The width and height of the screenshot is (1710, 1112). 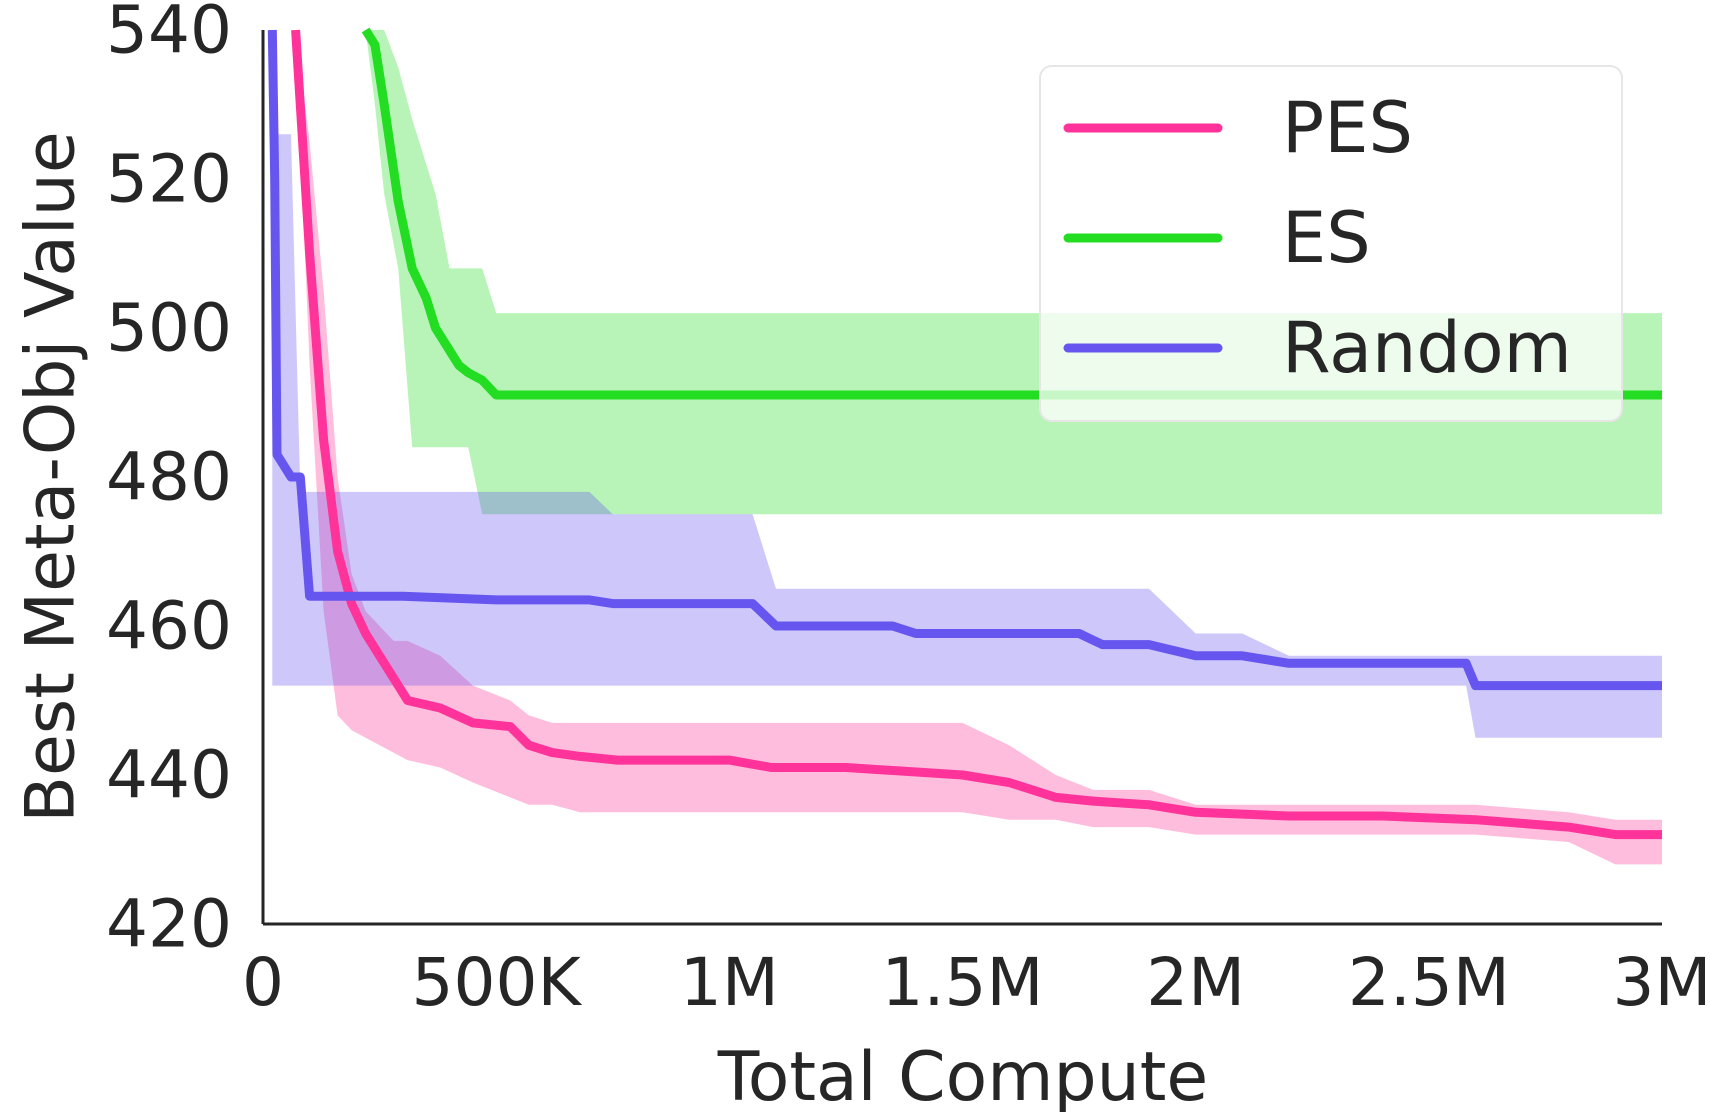 I want to click on x-tick-label: 3M, so click(x=1661, y=982).